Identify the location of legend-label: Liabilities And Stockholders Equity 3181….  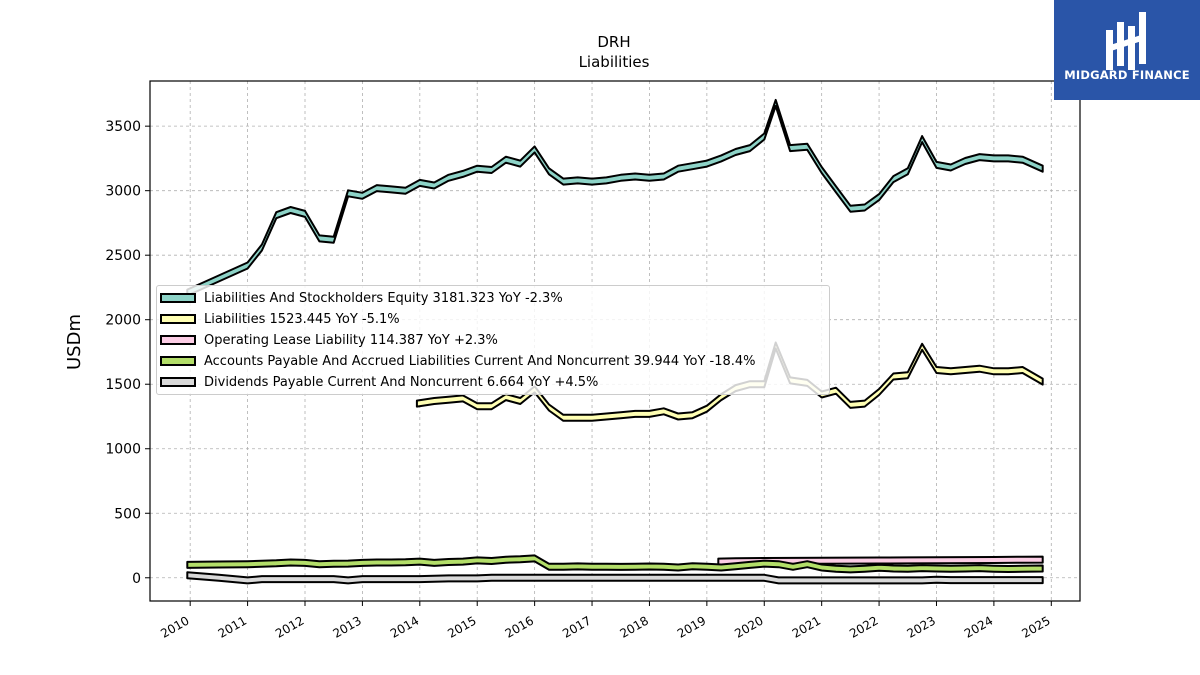
(383, 298).